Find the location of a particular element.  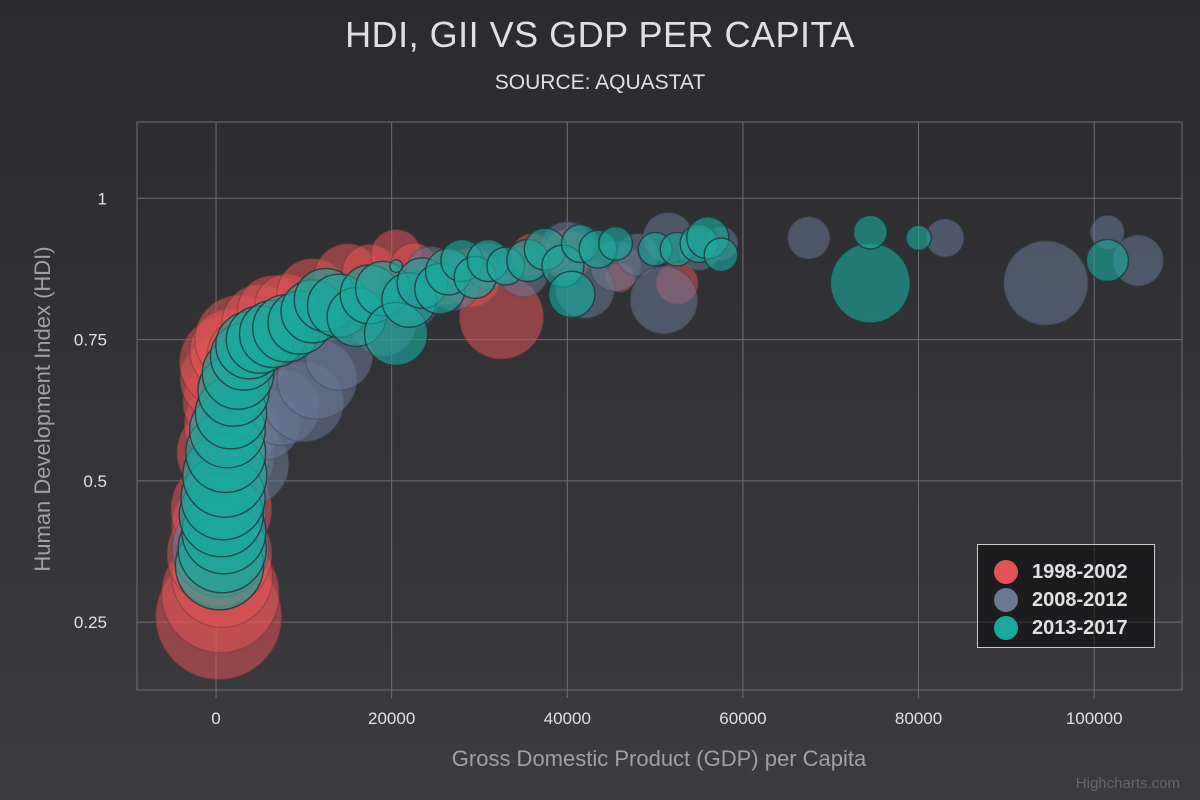

legend-swatch-2013-2017 is located at coordinates (1006, 628).